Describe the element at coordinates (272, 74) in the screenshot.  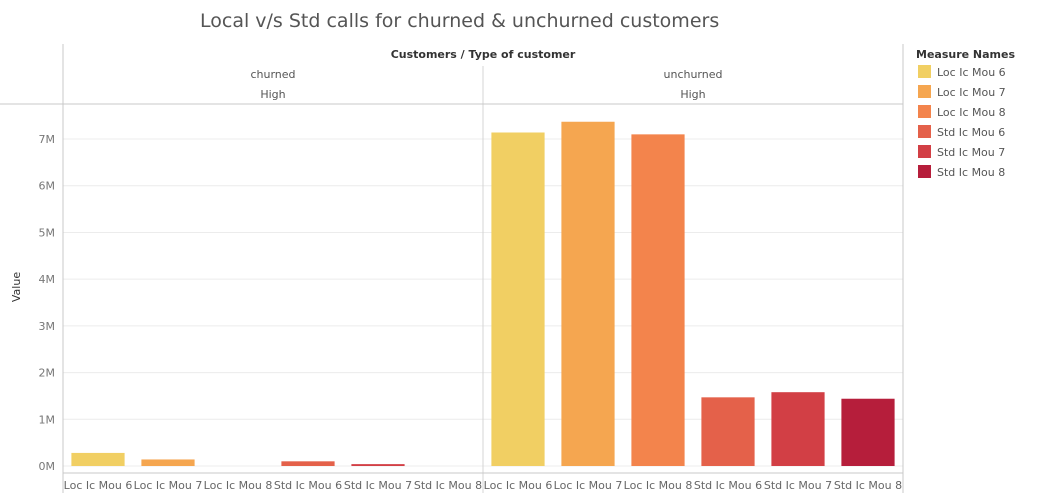
I see `panel-header-churned: churned` at that location.